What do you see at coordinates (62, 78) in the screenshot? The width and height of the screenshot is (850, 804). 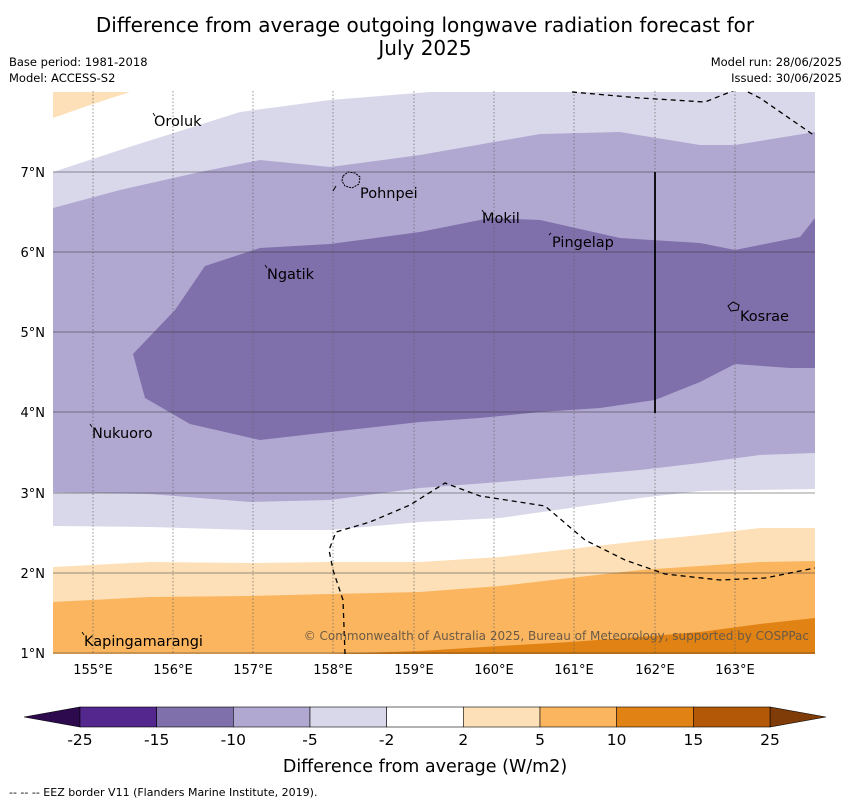 I see `model-text: Model: ACCESS-S2` at bounding box center [62, 78].